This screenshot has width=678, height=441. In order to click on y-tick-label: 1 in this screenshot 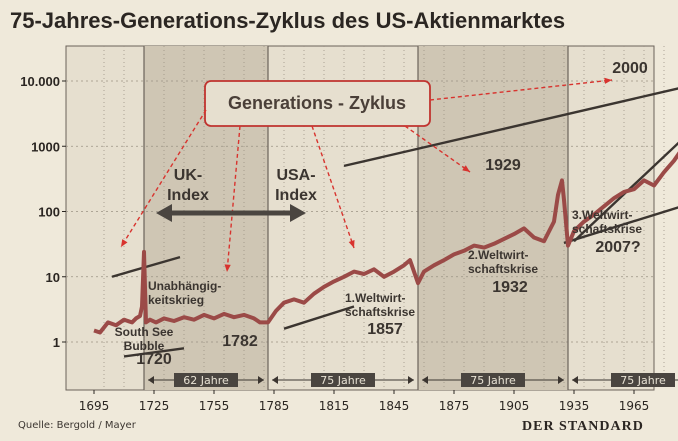, I will do `click(56, 342)`.